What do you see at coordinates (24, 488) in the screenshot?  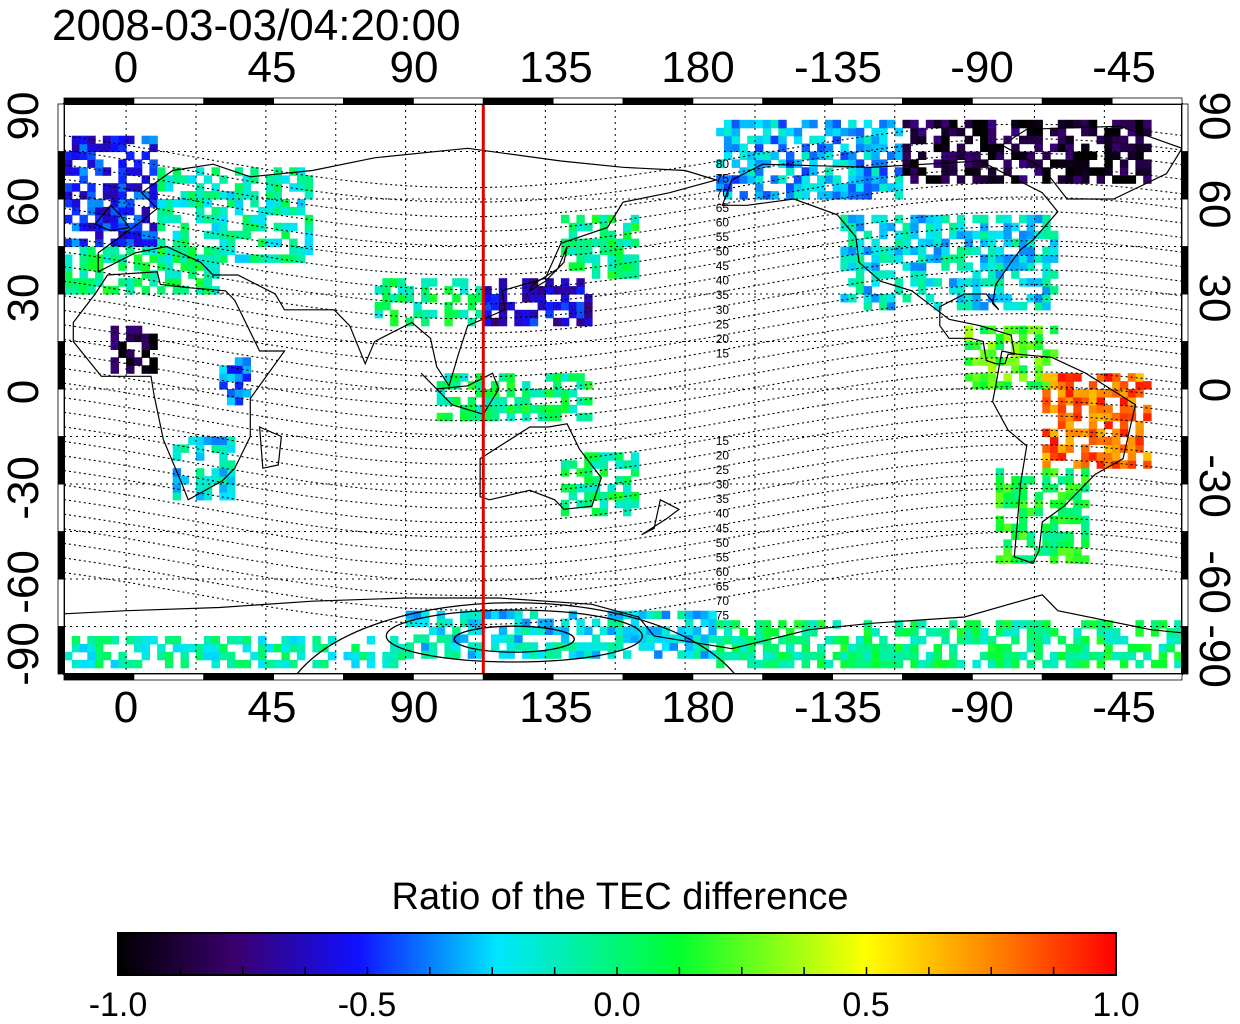 I see `left-tick-label: -30` at bounding box center [24, 488].